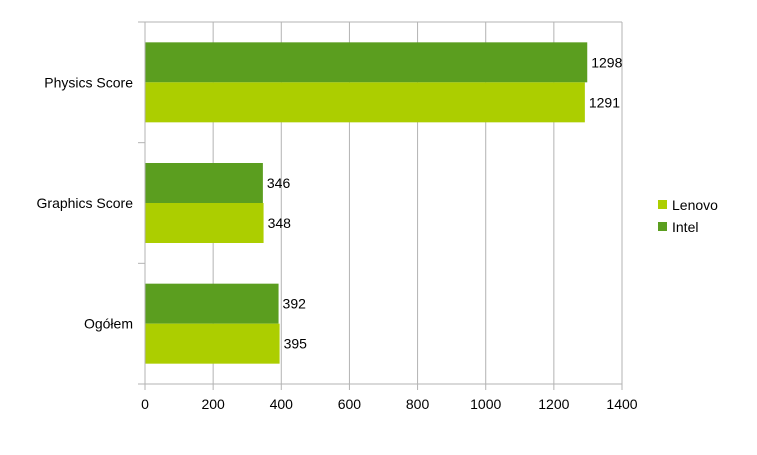 The width and height of the screenshot is (757, 455). What do you see at coordinates (688, 216) in the screenshot?
I see `legend: Lenovo Intel` at bounding box center [688, 216].